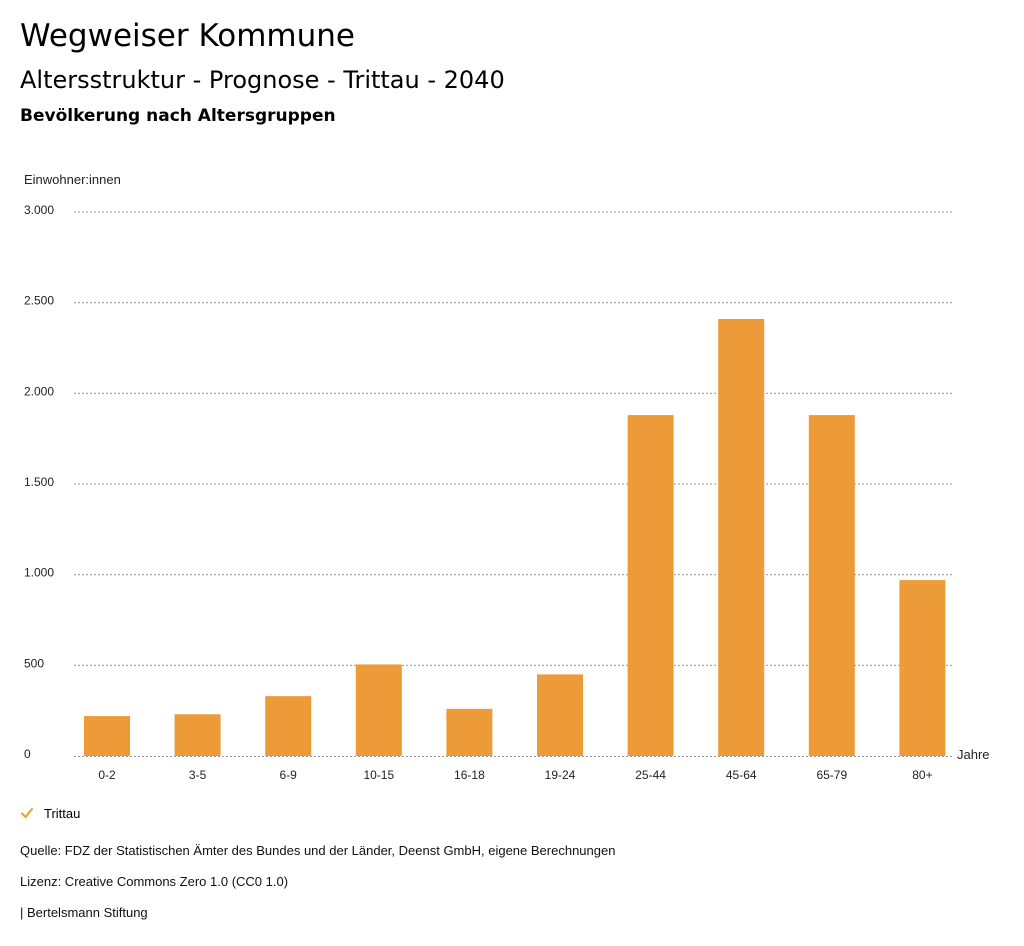  Describe the element at coordinates (289, 775) in the screenshot. I see `x-tick-label: 6-9` at that location.